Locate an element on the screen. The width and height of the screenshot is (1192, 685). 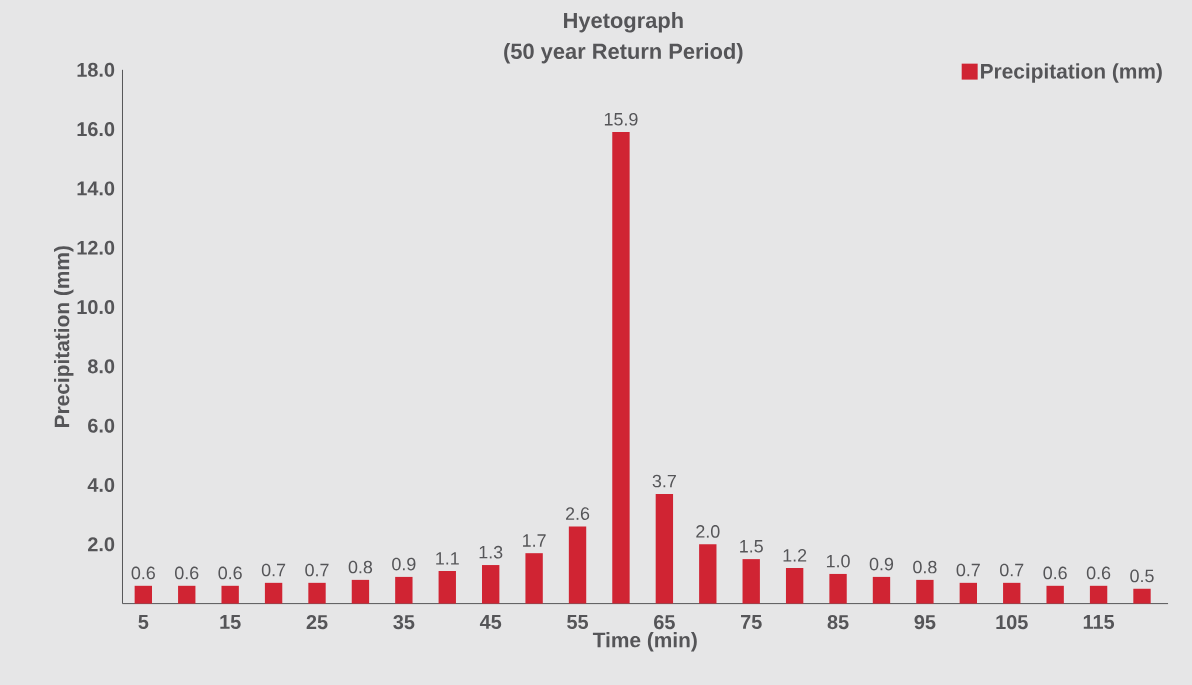
x-tick-label: 35 is located at coordinates (404, 621).